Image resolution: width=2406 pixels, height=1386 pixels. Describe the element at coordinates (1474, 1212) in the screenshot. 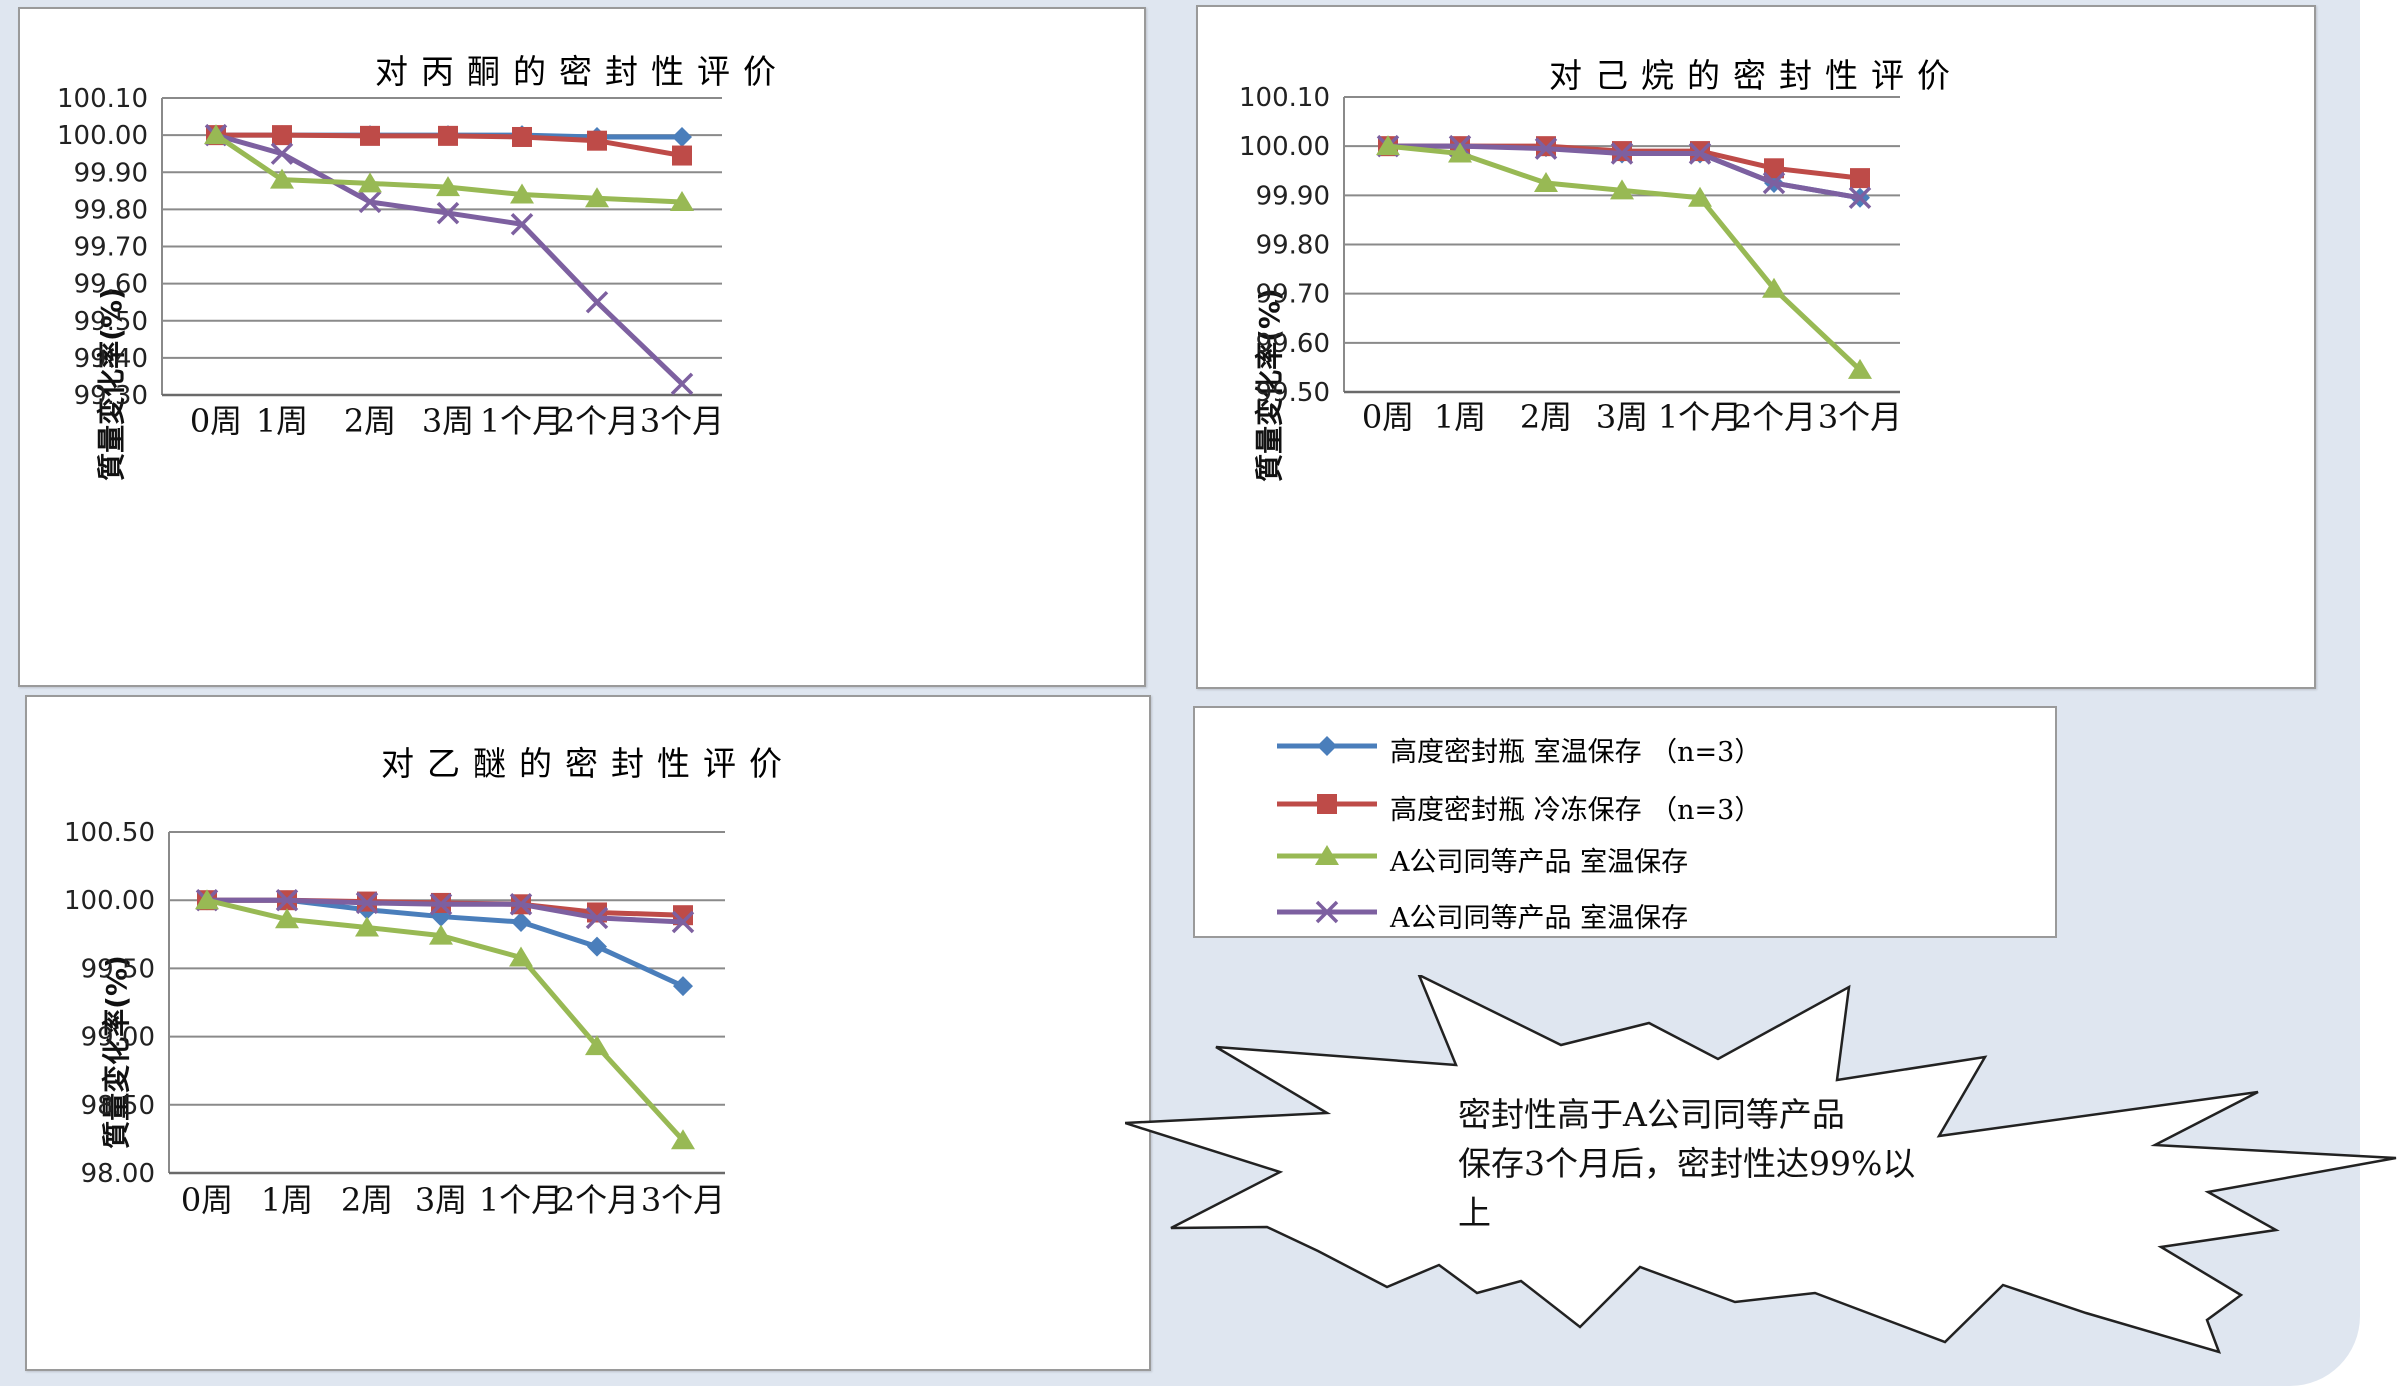

I see `callout-line: 上` at that location.